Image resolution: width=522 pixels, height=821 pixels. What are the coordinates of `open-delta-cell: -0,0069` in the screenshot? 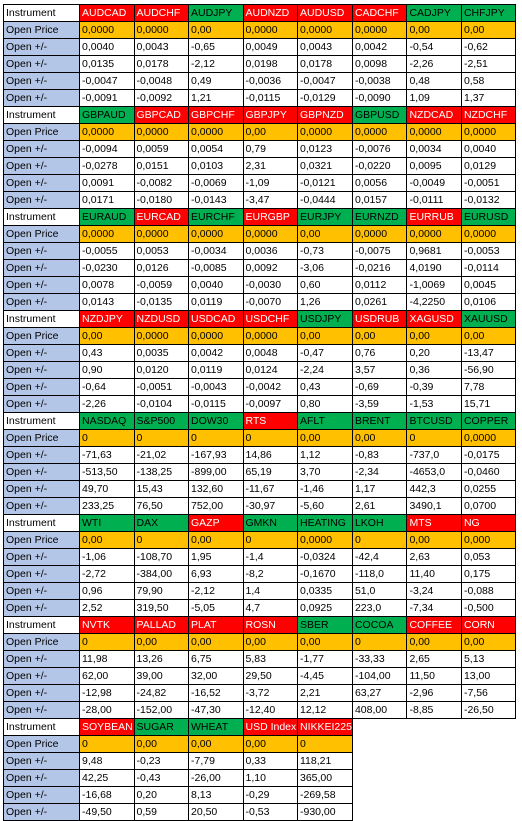 It's located at (216, 183).